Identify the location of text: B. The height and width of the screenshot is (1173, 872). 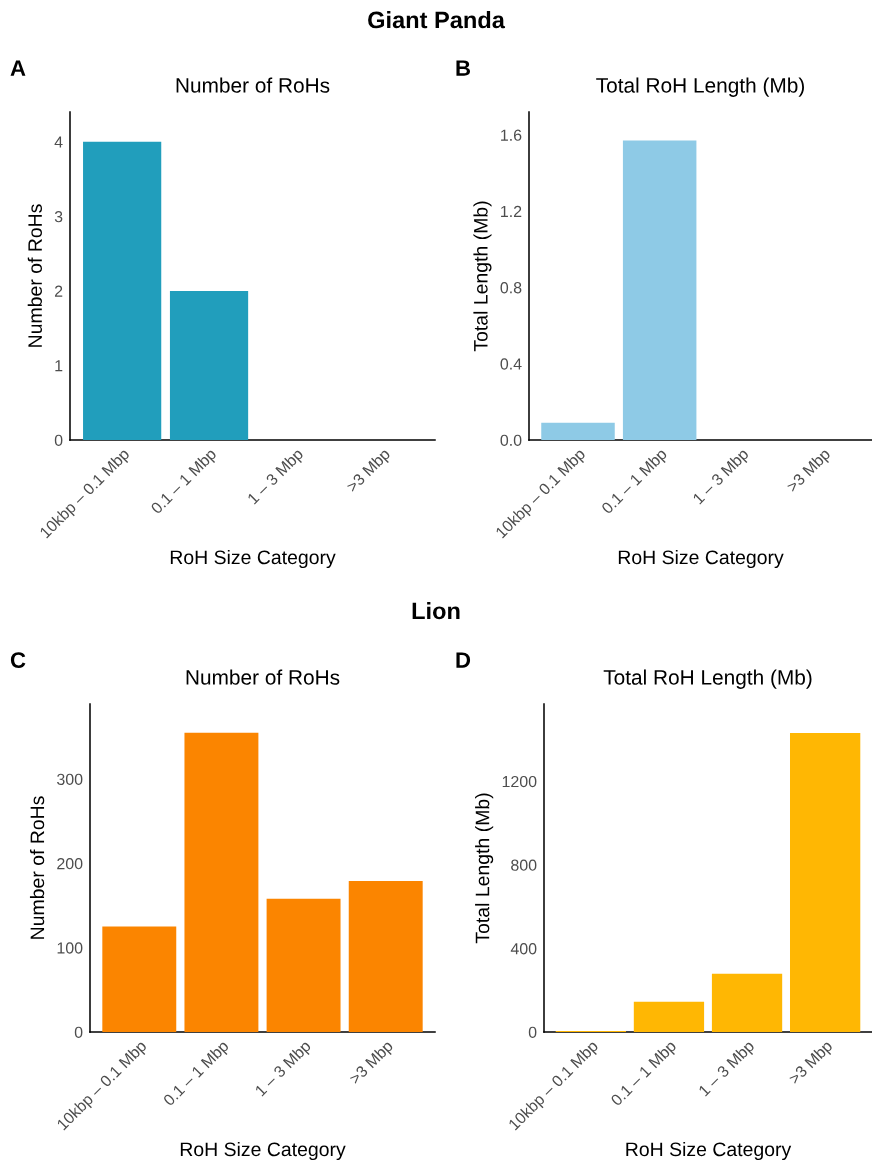
(463, 68).